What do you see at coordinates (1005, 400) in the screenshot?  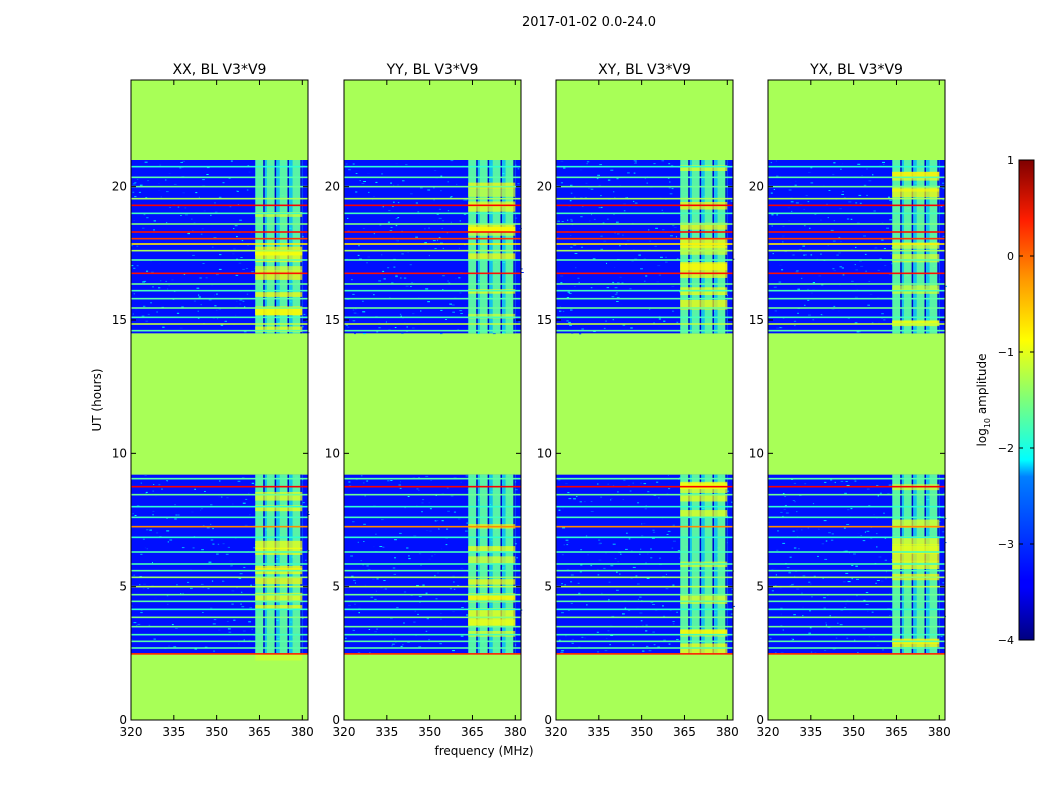 I see `colorbar: −4−3−2−101 log10 amplitude` at bounding box center [1005, 400].